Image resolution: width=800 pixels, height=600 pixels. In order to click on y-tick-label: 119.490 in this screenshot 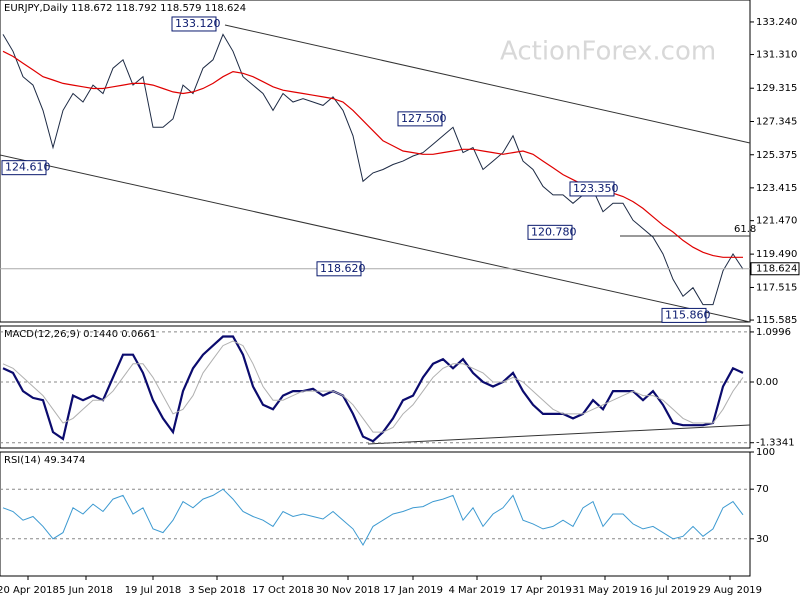, I will do `click(776, 254)`.